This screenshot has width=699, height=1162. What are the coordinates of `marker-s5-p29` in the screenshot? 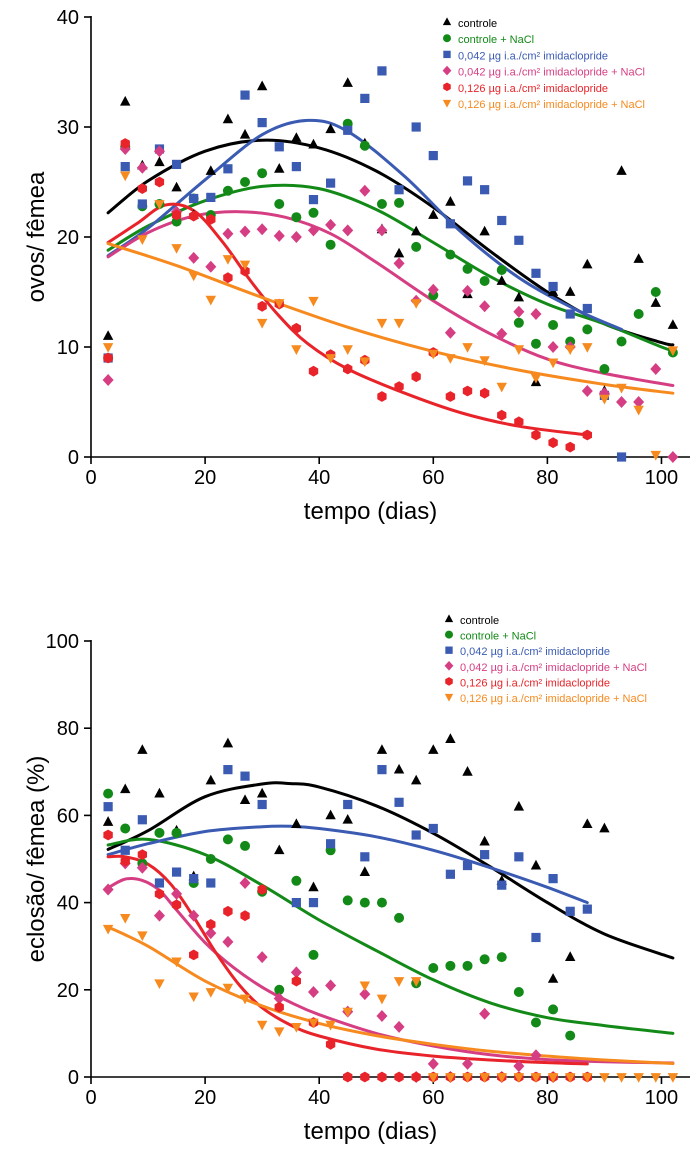 It's located at (604, 1078).